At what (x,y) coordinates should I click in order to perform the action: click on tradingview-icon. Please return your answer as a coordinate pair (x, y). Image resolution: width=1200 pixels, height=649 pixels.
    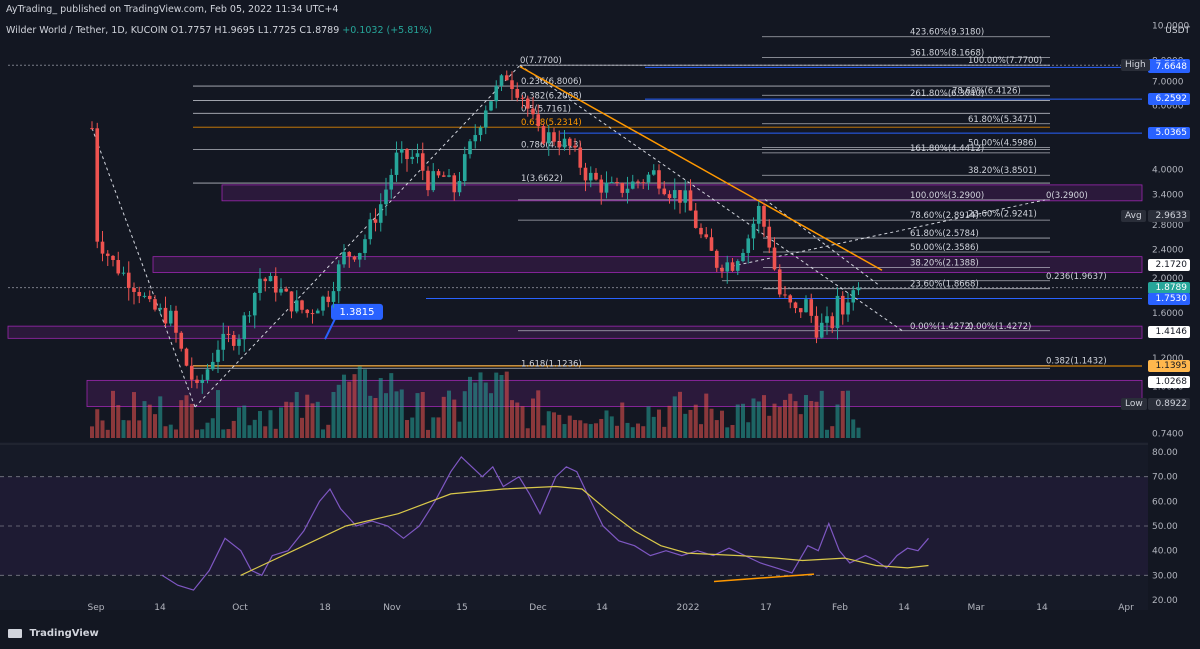
    Looking at the image, I should click on (15, 633).